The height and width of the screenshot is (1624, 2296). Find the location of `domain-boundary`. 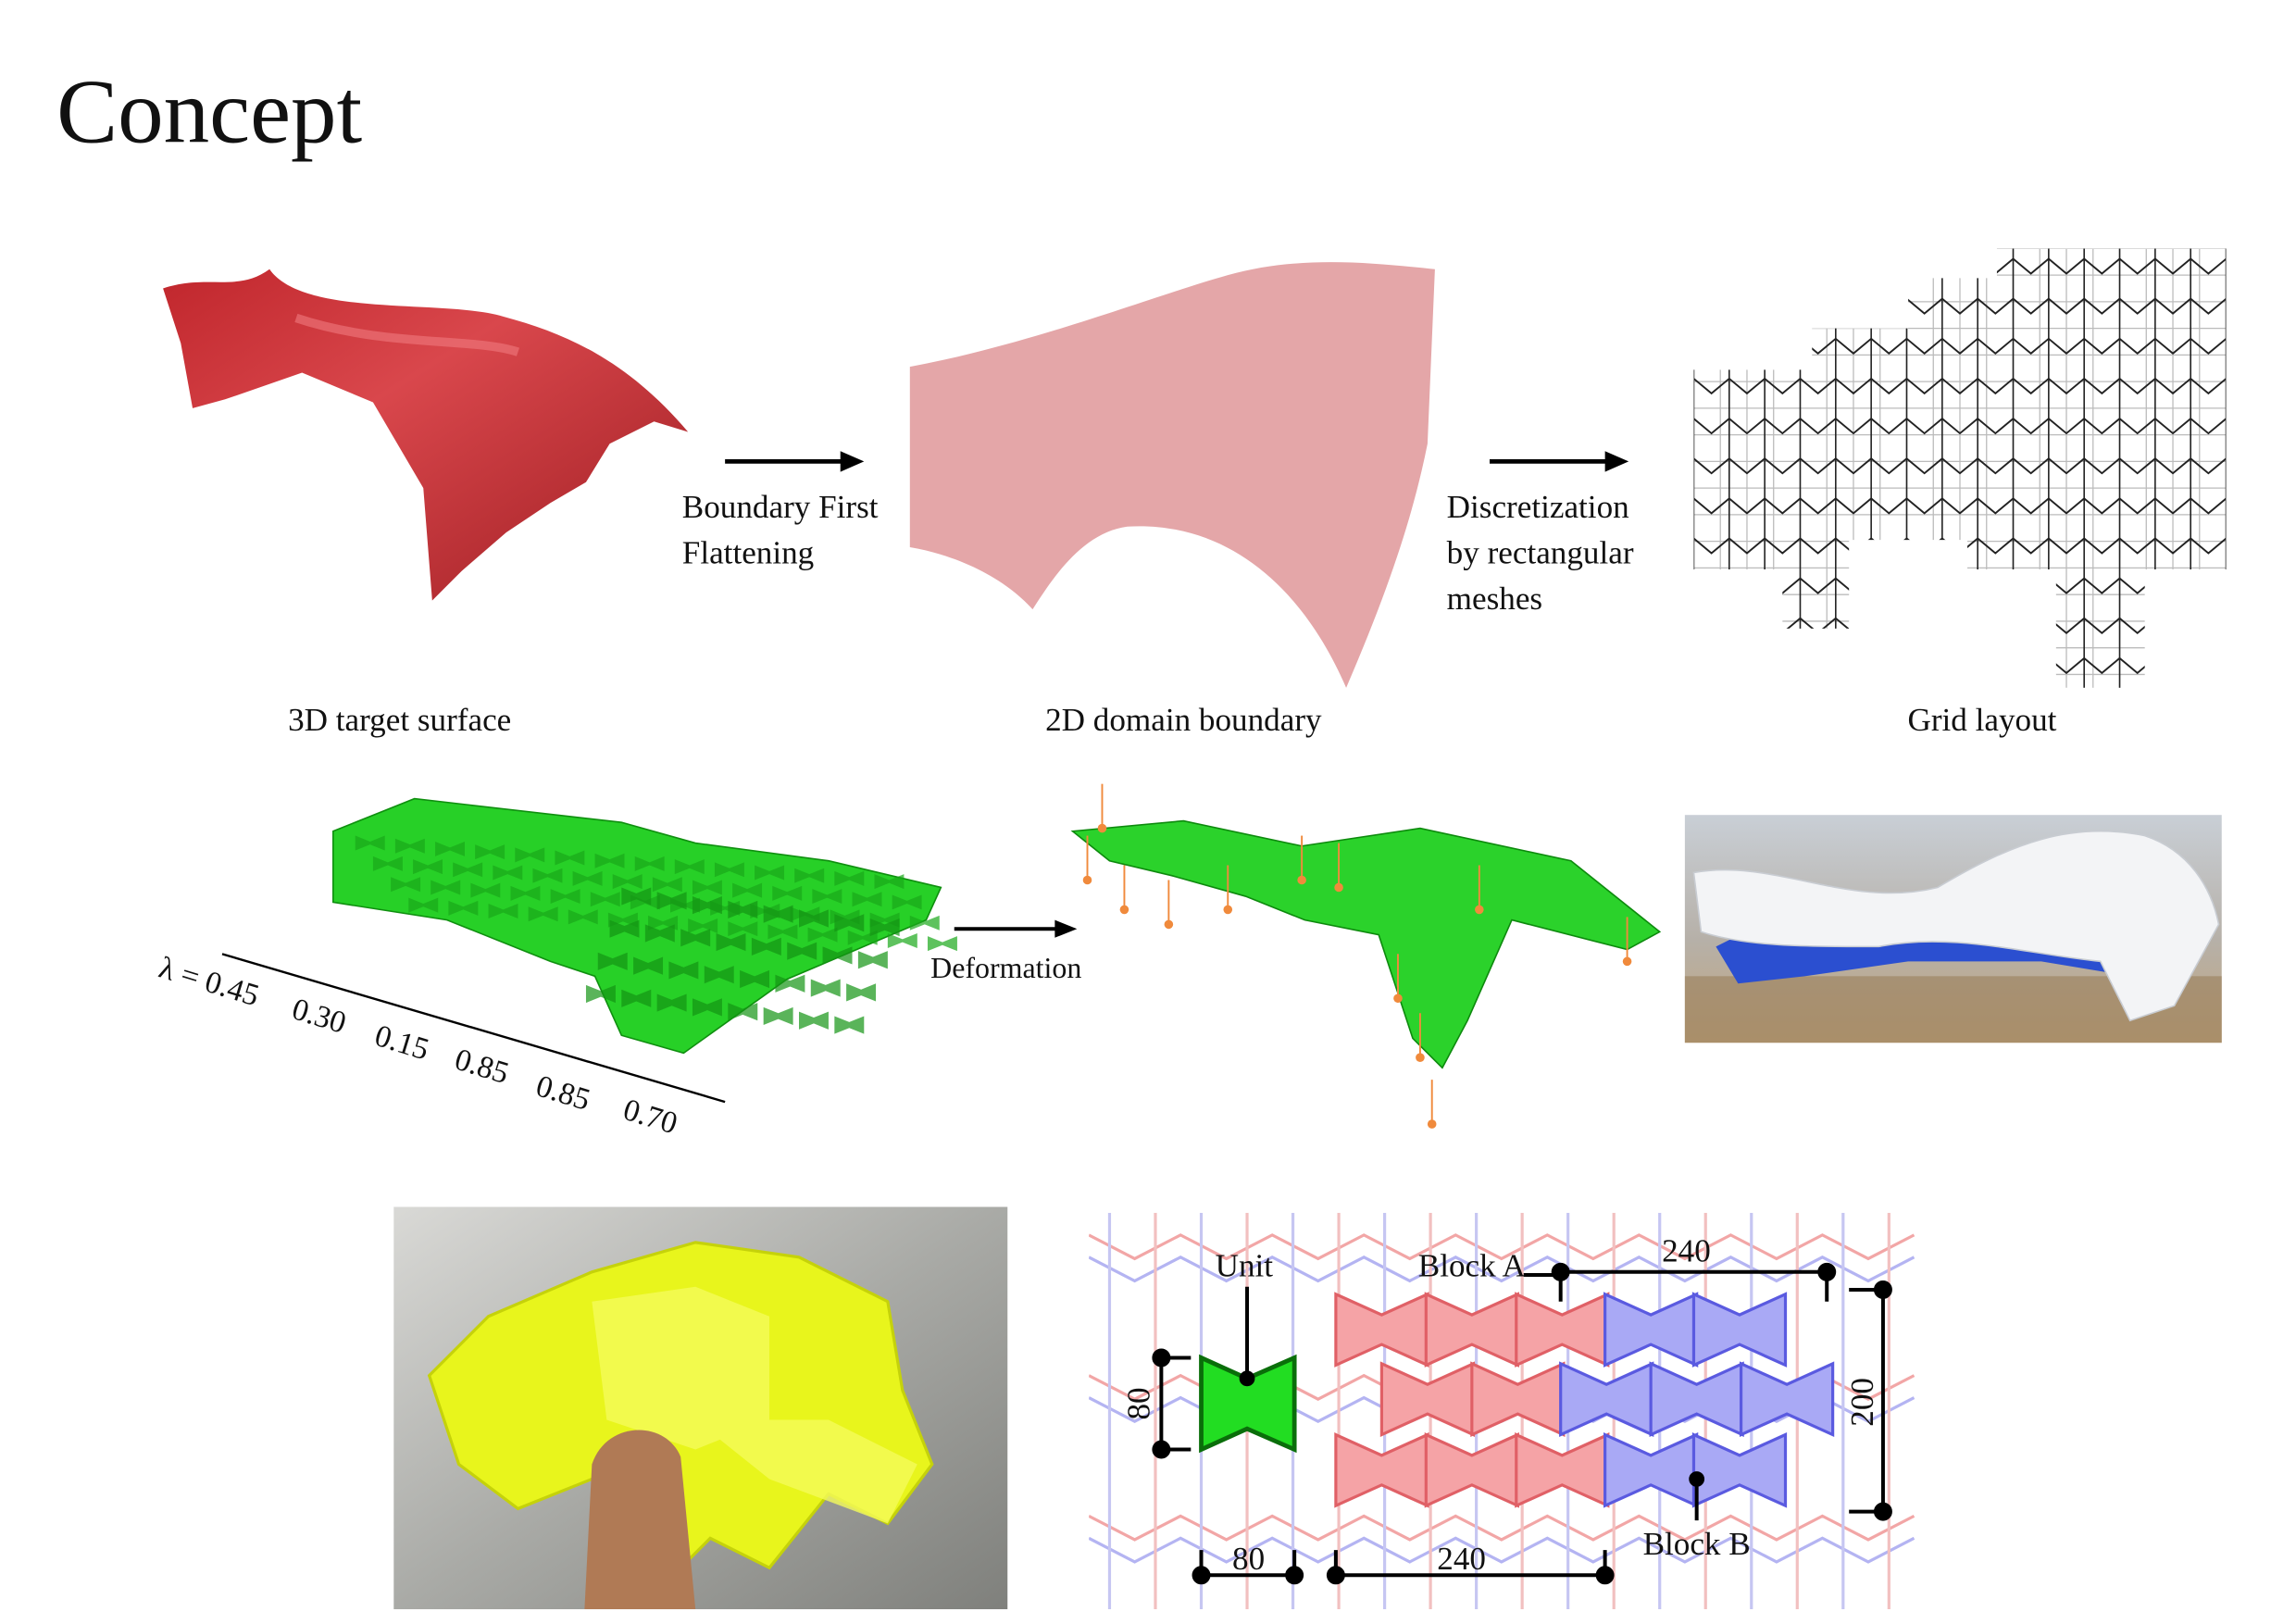

domain-boundary is located at coordinates (1172, 475).